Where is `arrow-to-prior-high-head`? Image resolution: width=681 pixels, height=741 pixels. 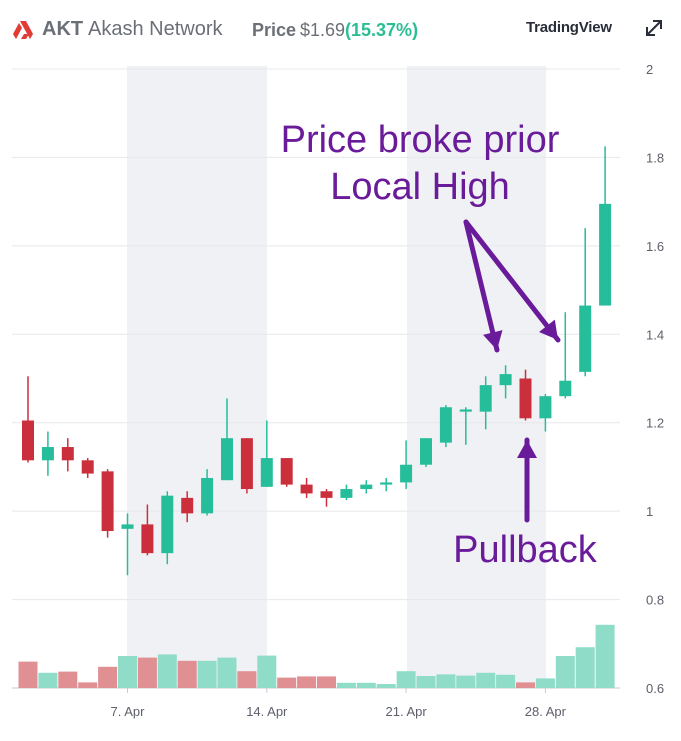
arrow-to-prior-high-head is located at coordinates (493, 340).